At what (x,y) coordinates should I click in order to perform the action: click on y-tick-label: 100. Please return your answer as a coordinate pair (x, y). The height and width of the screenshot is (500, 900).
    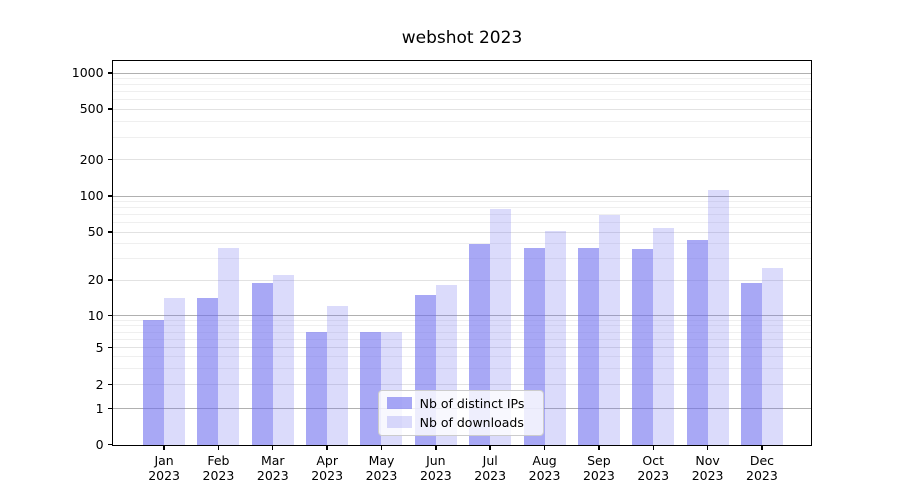
    Looking at the image, I should click on (91, 196).